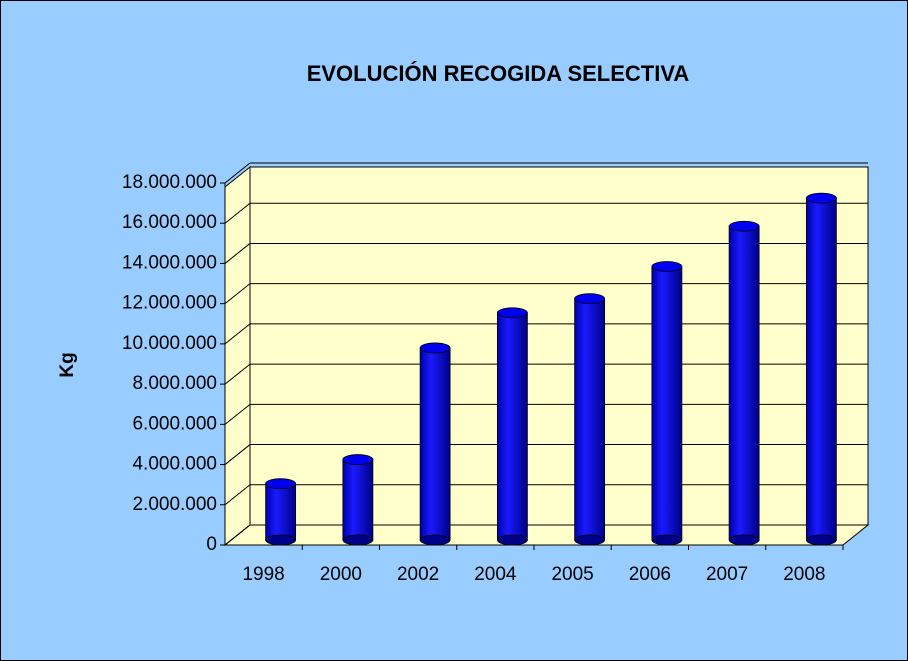 This screenshot has height=661, width=908. Describe the element at coordinates (727, 574) in the screenshot. I see `x-tick-label: 2007` at that location.